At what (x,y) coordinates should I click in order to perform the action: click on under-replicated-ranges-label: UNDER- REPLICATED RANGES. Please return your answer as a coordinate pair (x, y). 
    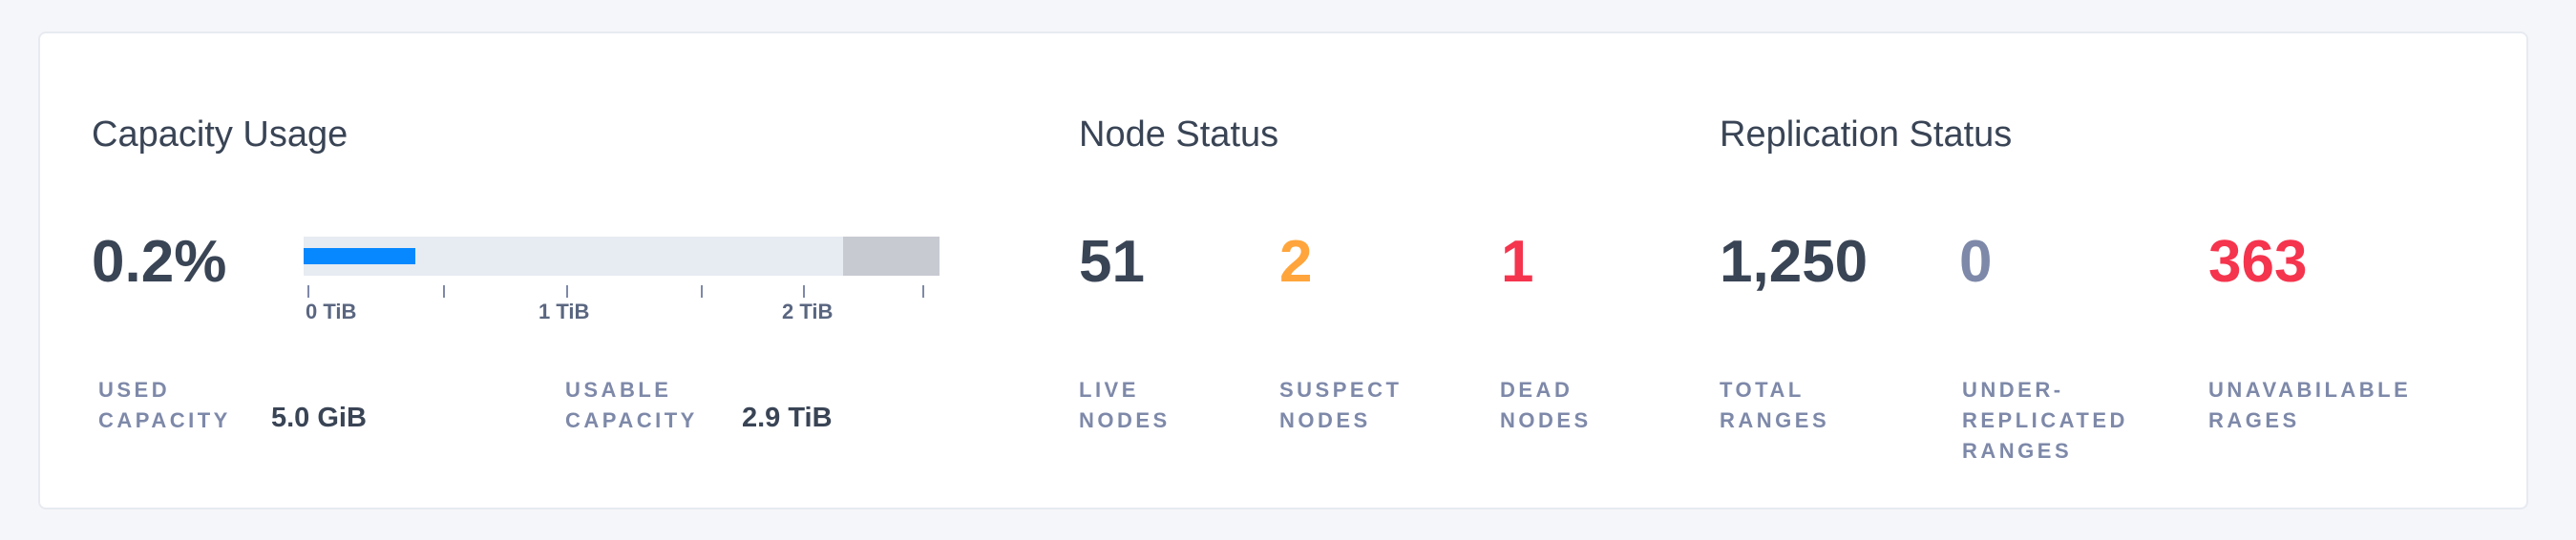
    Looking at the image, I should click on (2045, 421).